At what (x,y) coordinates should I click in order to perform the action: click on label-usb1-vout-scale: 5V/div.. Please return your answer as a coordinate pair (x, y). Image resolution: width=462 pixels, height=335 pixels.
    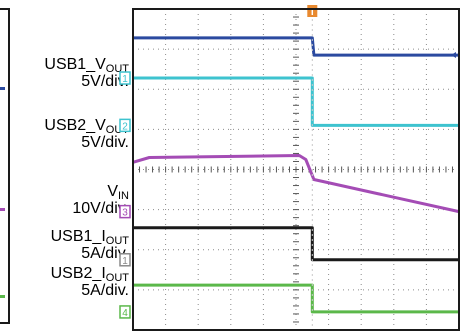
    Looking at the image, I should click on (105, 81).